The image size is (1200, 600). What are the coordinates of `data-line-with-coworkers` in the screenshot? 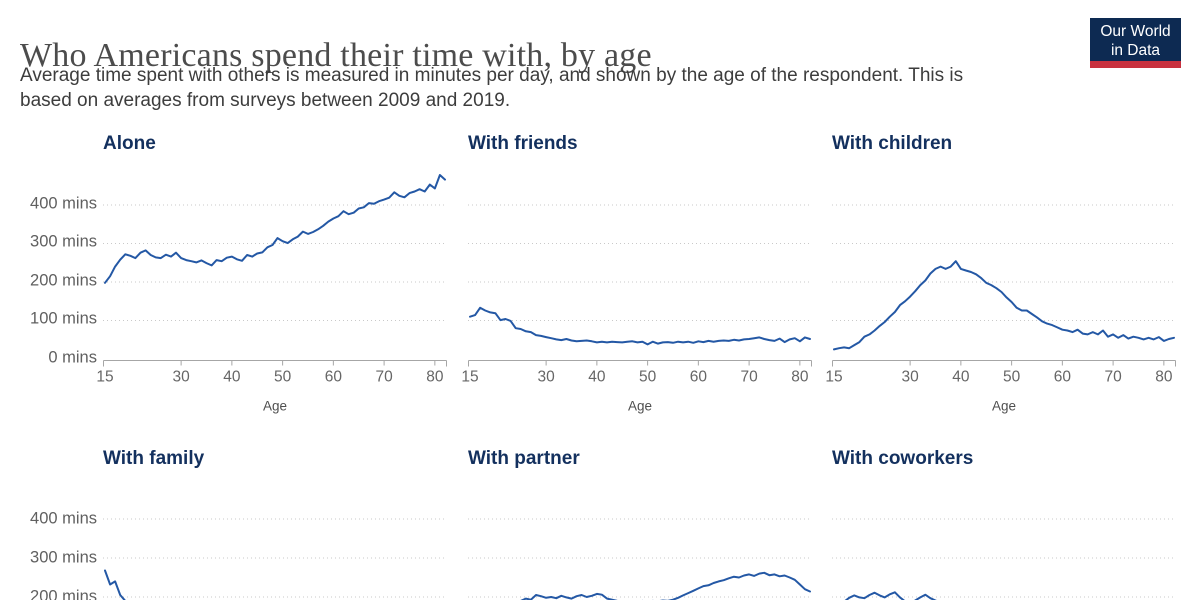 It's located at (890, 595).